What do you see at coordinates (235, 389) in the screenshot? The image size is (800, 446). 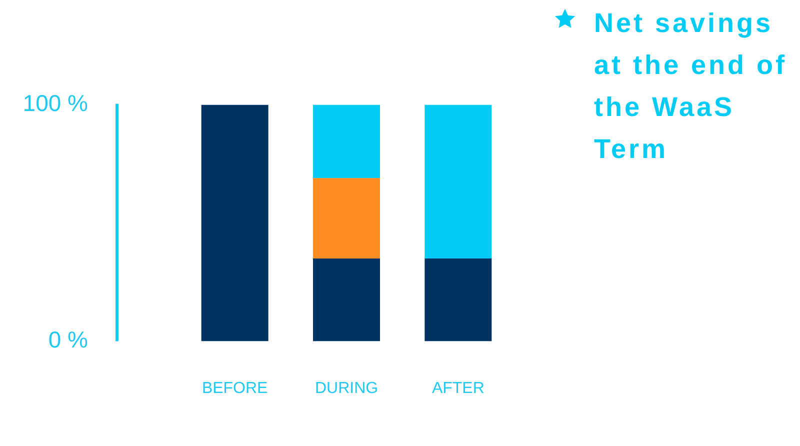 I see `x-tick-label: BEFORE` at bounding box center [235, 389].